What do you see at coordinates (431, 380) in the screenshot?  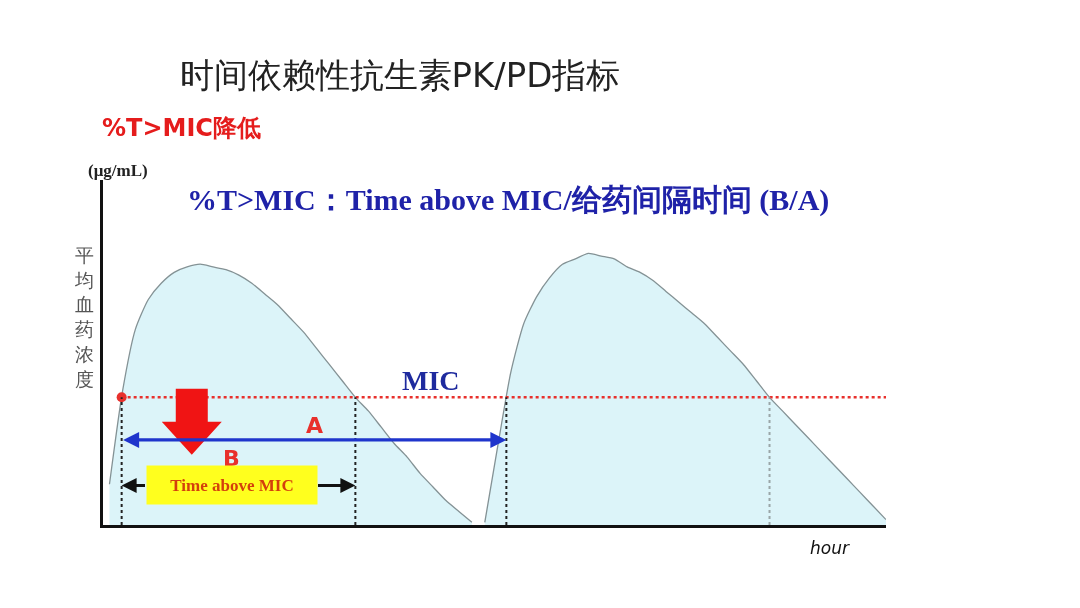 I see `ref-line-label: MIC` at bounding box center [431, 380].